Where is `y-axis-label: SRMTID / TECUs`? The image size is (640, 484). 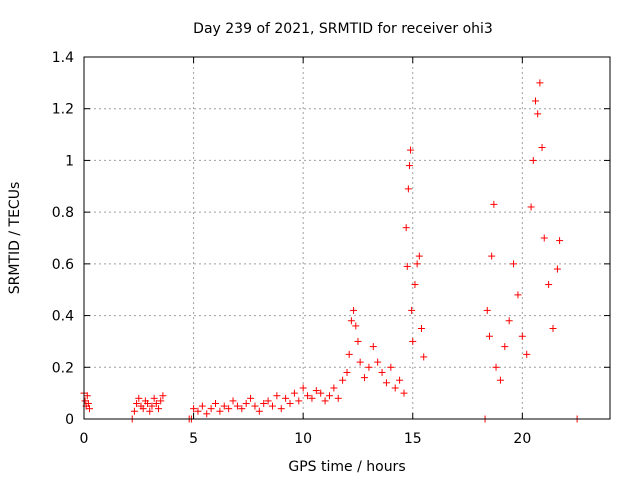 y-axis-label: SRMTID / TECUs is located at coordinates (15, 238).